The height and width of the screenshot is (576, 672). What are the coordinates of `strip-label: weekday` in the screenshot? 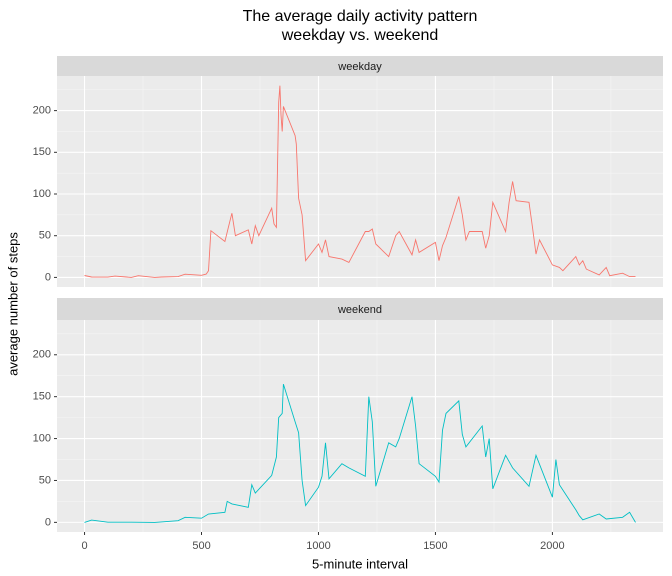 It's located at (359, 67).